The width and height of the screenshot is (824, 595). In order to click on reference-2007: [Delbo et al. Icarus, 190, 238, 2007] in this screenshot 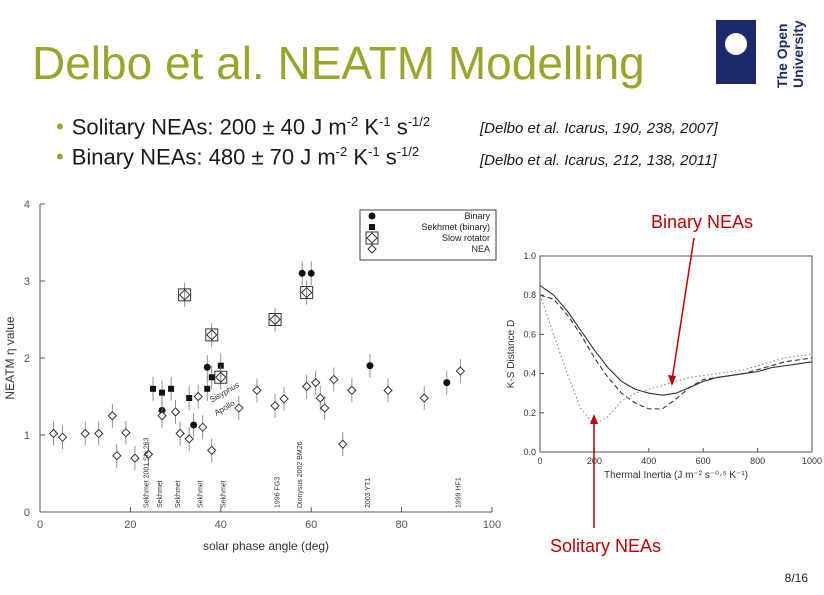, I will do `click(599, 128)`.